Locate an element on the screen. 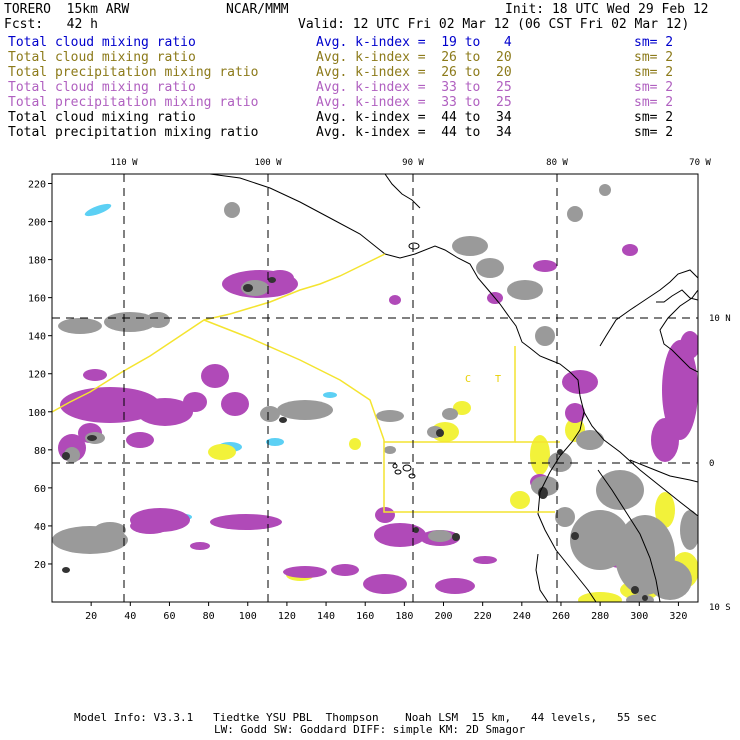 This screenshot has width=740, height=740. marker-t: T is located at coordinates (498, 379).